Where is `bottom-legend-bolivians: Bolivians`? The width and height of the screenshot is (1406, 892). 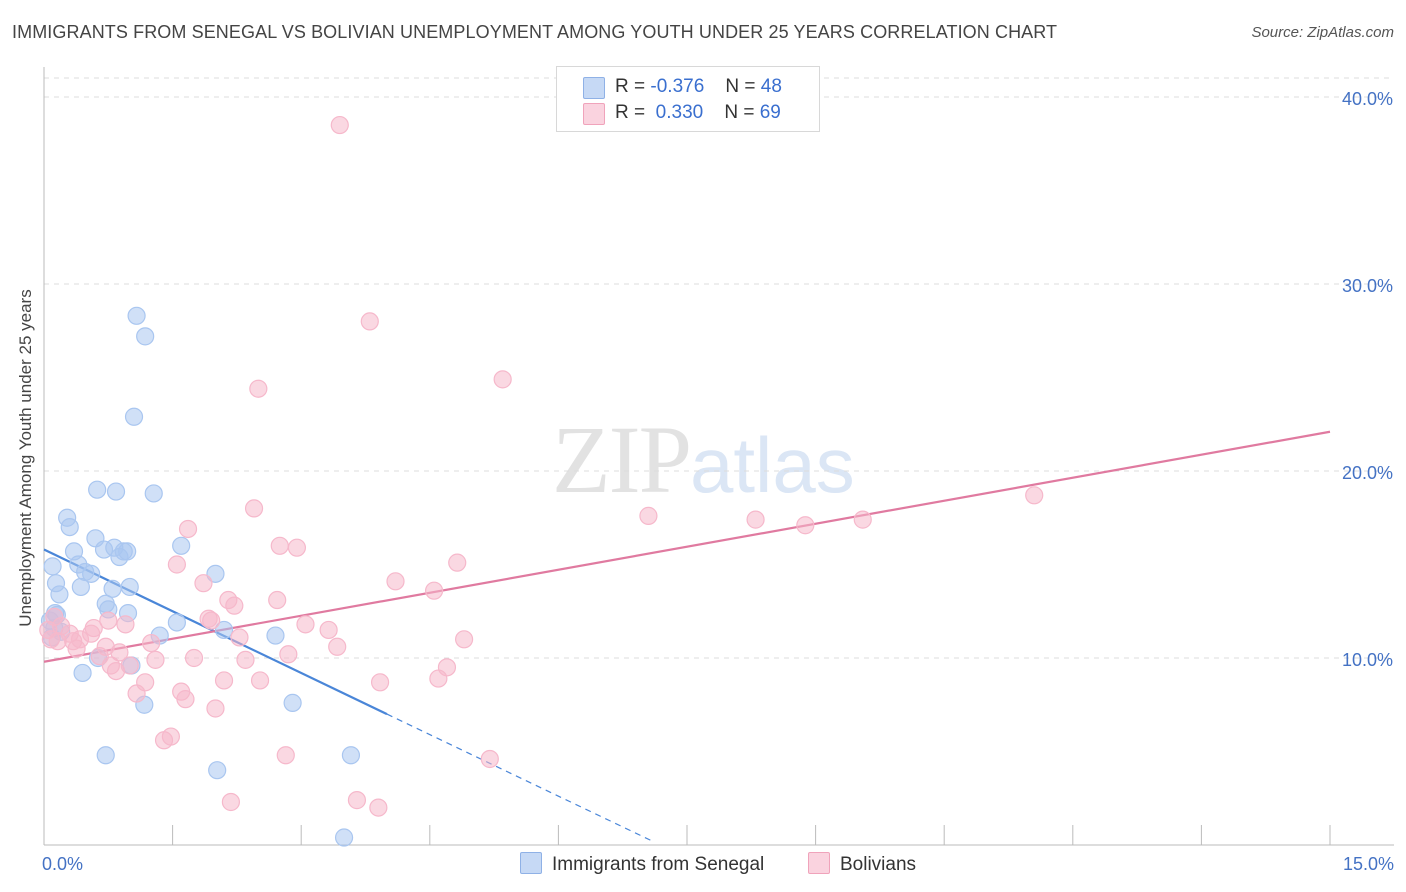 bottom-legend-bolivians: Bolivians is located at coordinates (862, 864).